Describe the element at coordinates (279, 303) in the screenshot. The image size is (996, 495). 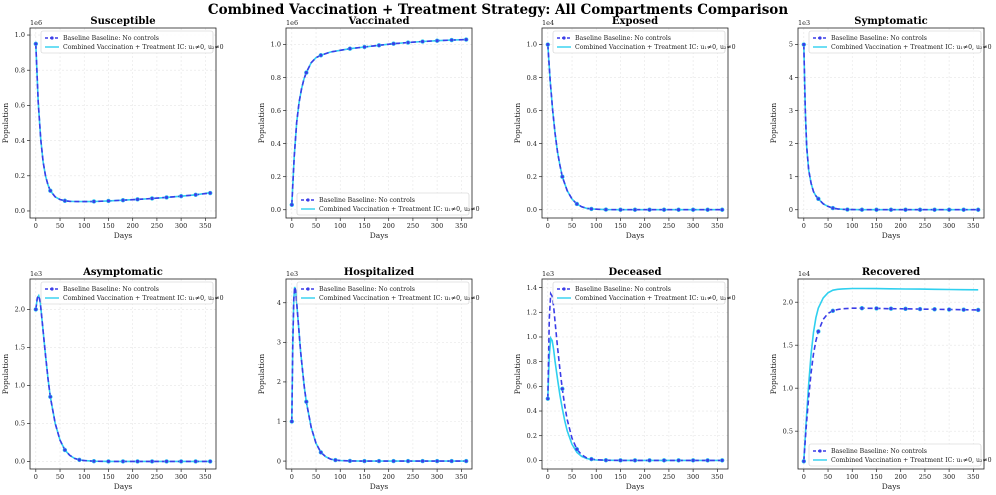
I see `y-tick-label: 4` at that location.